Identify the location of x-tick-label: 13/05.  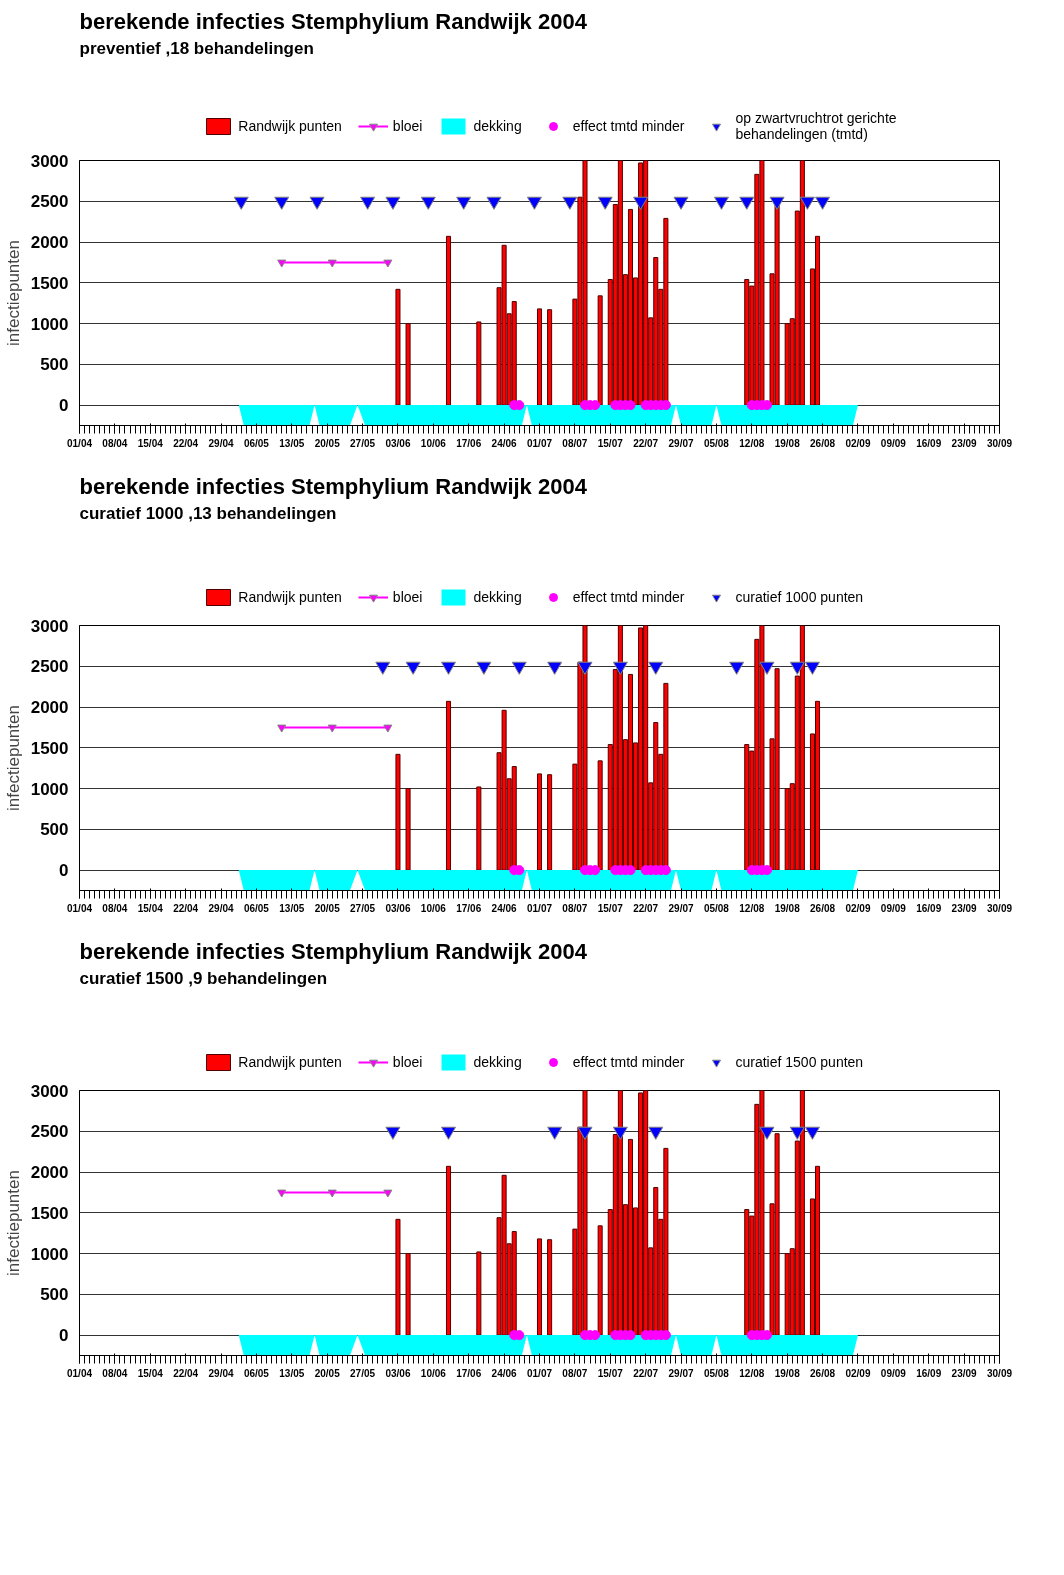
(292, 908).